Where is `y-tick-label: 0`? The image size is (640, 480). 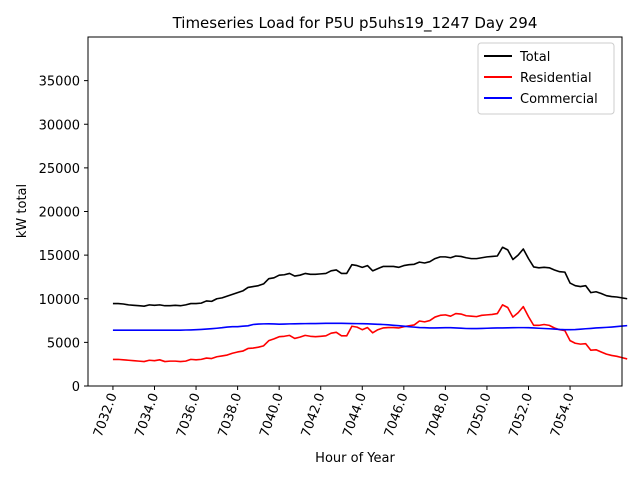 y-tick-label: 0 is located at coordinates (76, 387).